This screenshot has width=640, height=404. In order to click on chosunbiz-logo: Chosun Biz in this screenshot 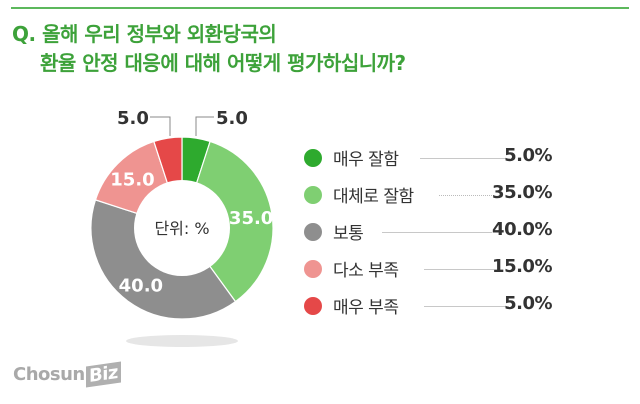, I will do `click(67, 374)`.